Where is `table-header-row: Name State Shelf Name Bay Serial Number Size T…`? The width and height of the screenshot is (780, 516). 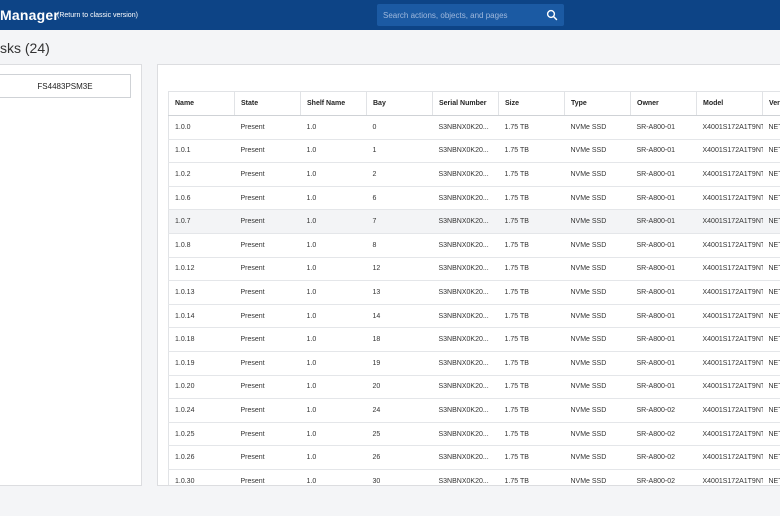 table-header-row: Name State Shelf Name Bay Serial Number Size T… is located at coordinates (474, 103).